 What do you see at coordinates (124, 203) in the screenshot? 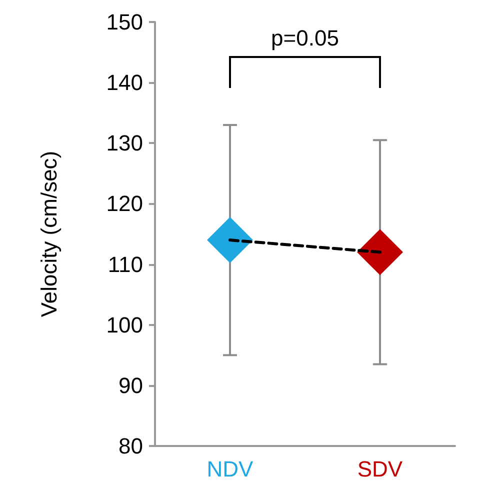
I see `y-tick-label: 120` at bounding box center [124, 203].